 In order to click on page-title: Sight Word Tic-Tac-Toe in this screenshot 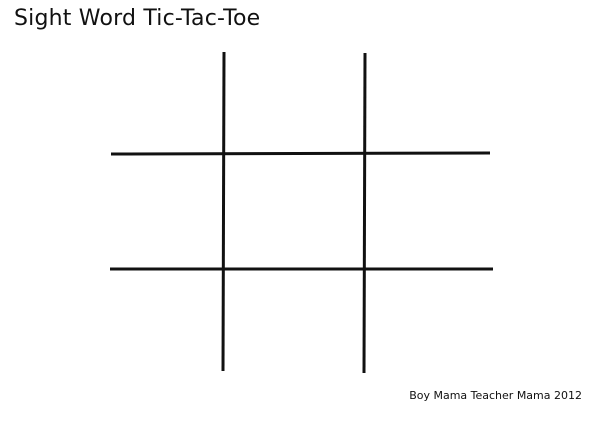, I will do `click(137, 18)`.